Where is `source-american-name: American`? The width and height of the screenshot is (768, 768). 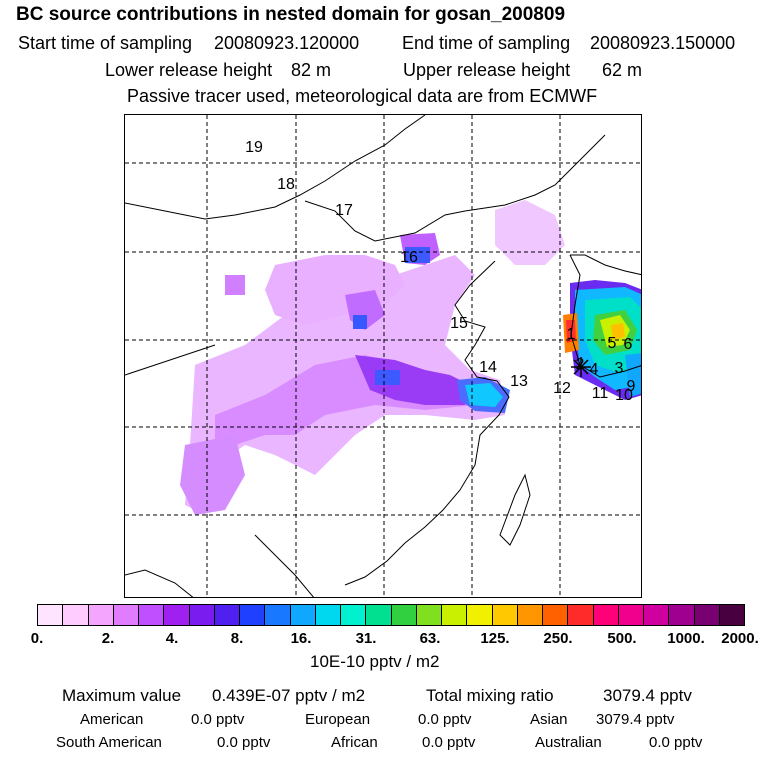 source-american-name: American is located at coordinates (112, 719).